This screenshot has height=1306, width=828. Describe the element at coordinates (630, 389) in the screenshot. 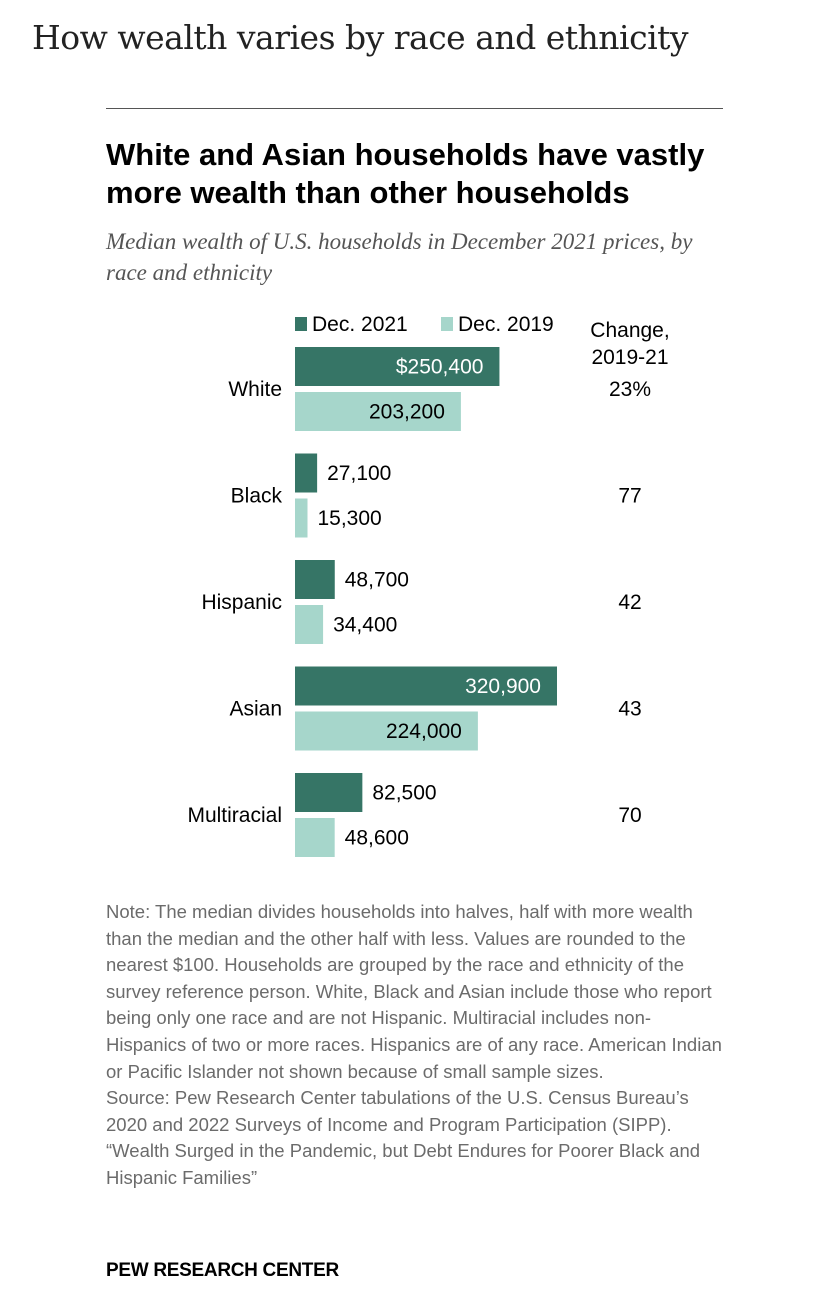

I see `change-value: 23%` at that location.